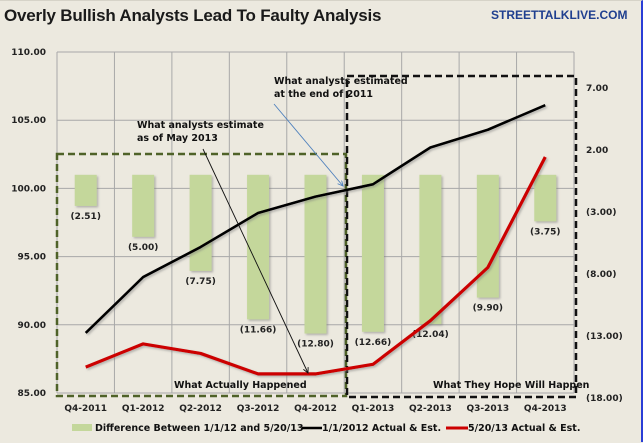 The width and height of the screenshot is (643, 443). I want to click on left-tick-label: 85.00, so click(32, 394).